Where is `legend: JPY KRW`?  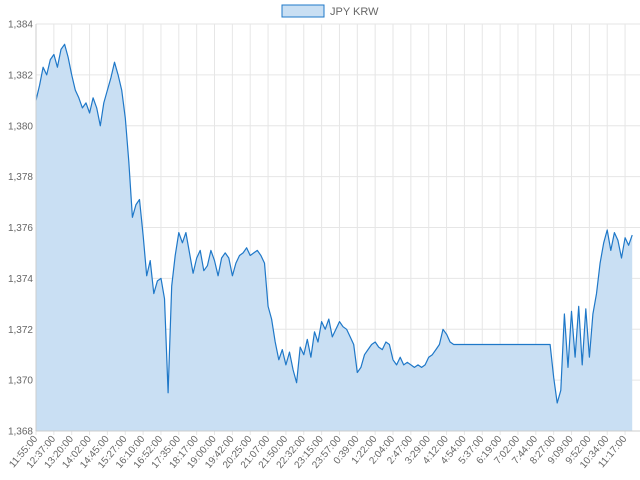
legend: JPY KRW is located at coordinates (330, 11).